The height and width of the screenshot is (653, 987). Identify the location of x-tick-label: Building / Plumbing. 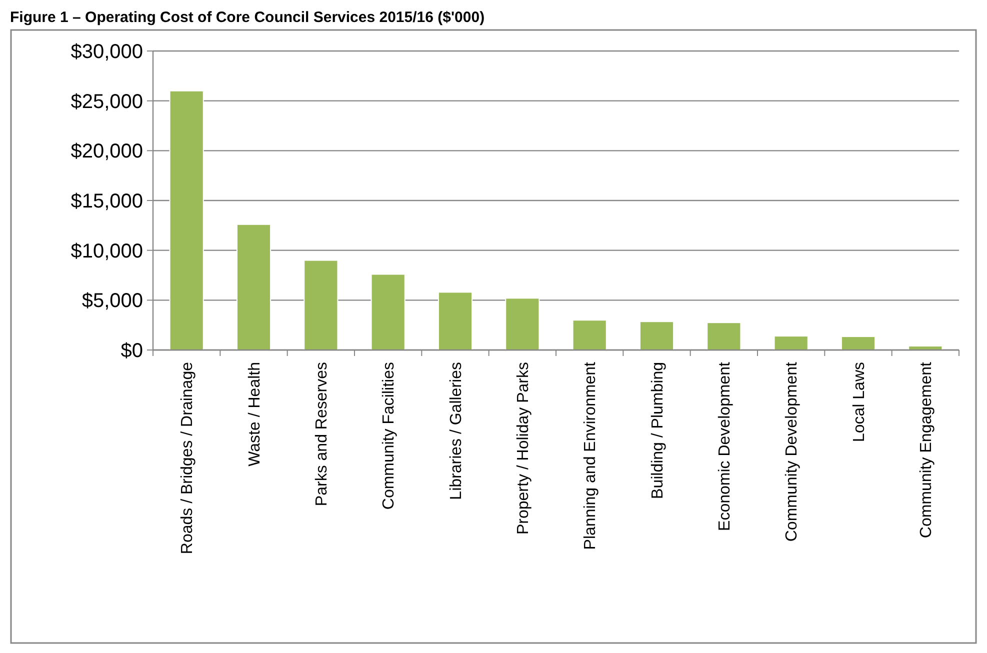
(657, 430).